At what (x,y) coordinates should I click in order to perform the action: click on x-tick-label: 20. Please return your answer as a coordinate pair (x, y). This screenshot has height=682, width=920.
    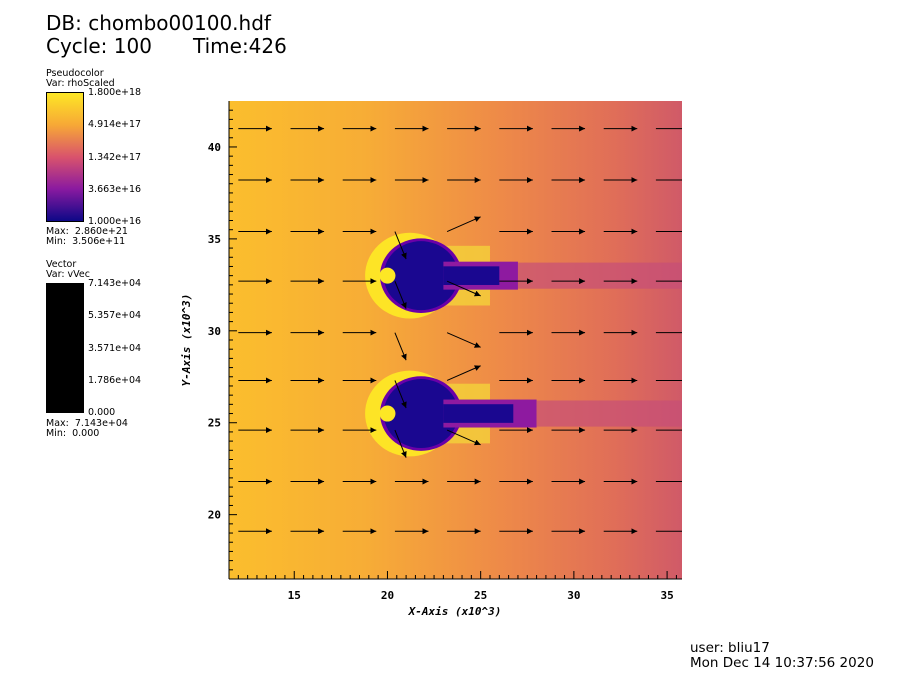
    Looking at the image, I should click on (387, 595).